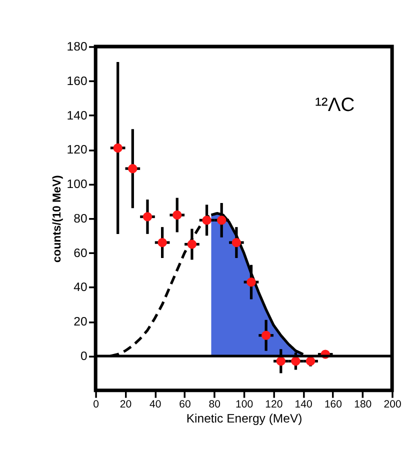 The height and width of the screenshot is (452, 414). What do you see at coordinates (77, 115) in the screenshot?
I see `y-tick-label: 140` at bounding box center [77, 115].